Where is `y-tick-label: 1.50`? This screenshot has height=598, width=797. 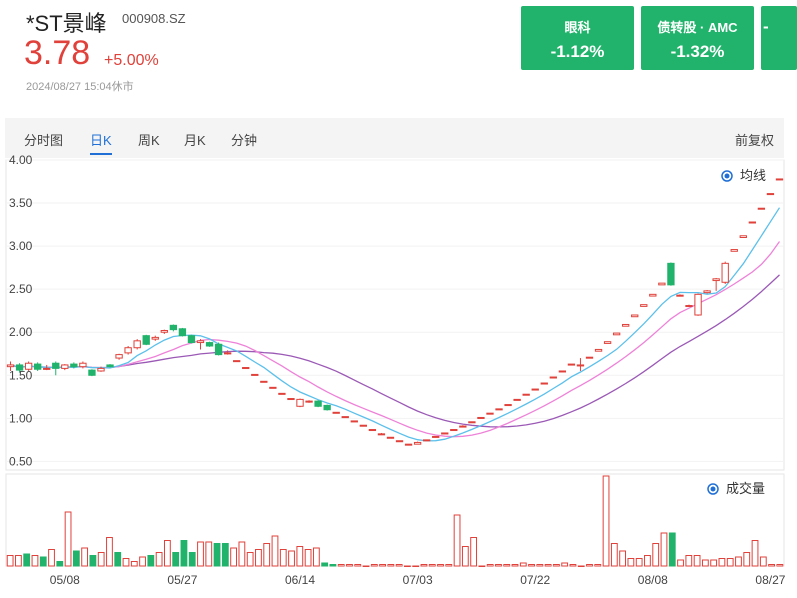 y-tick-label: 1.50 is located at coordinates (21, 375).